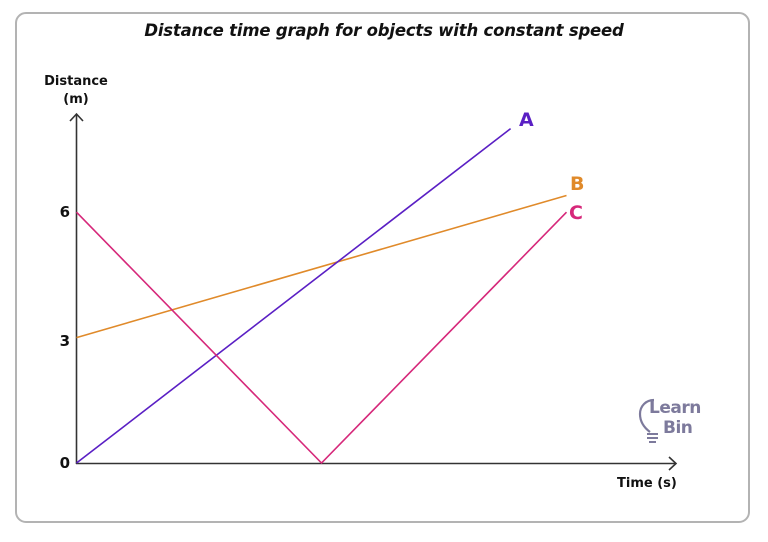 The height and width of the screenshot is (542, 768). Describe the element at coordinates (675, 408) in the screenshot. I see `logo-text-learn: Learn` at that location.